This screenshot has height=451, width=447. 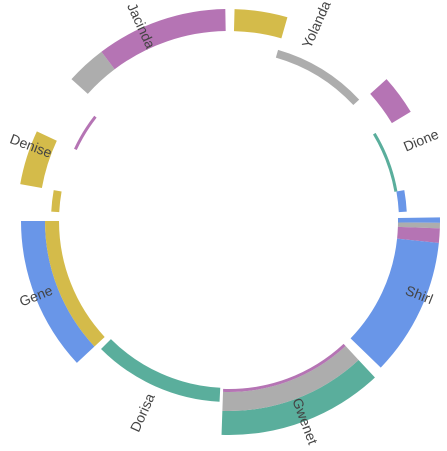 What do you see at coordinates (421, 140) in the screenshot?
I see `node-label-dione: Dione` at bounding box center [421, 140].